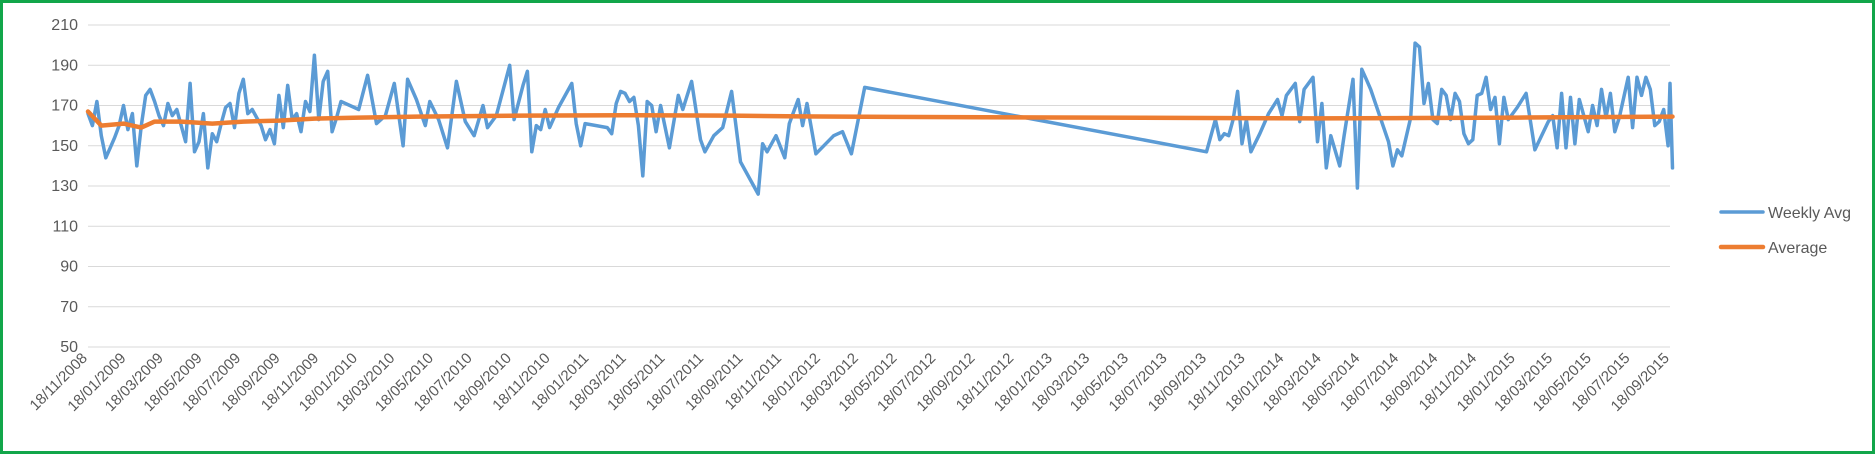 The height and width of the screenshot is (454, 1875). Describe the element at coordinates (64, 106) in the screenshot. I see `y-tick-label: 170` at that location.